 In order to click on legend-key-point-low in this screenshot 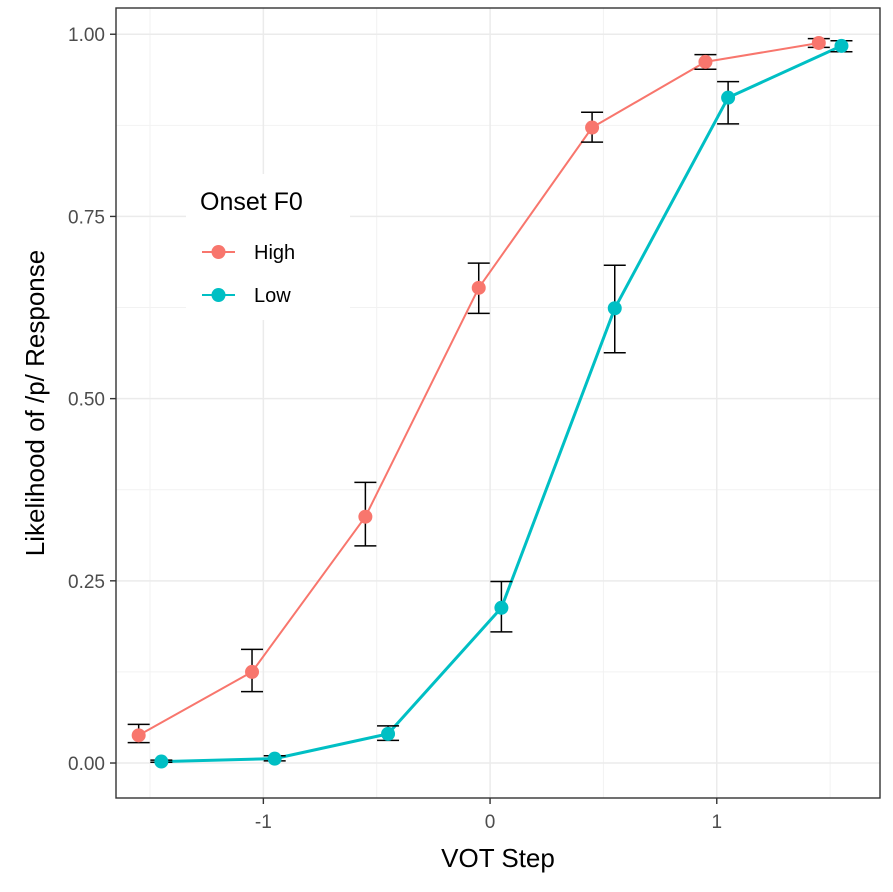, I will do `click(218, 295)`.